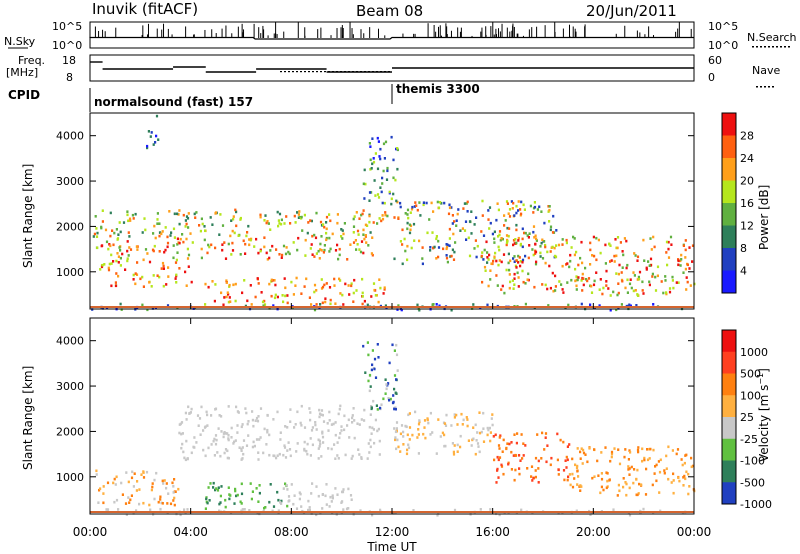  I want to click on power-colorbar-tick: 20, so click(747, 181).